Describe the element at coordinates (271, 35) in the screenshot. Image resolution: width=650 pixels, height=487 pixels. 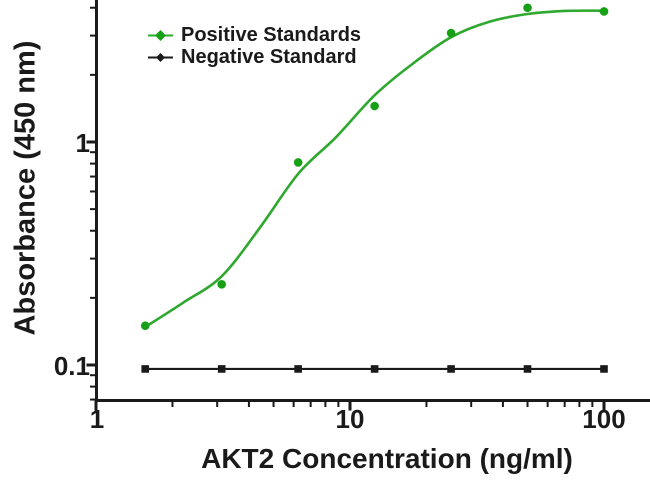
I see `legend-label-positive-standards: Positive Standards` at that location.